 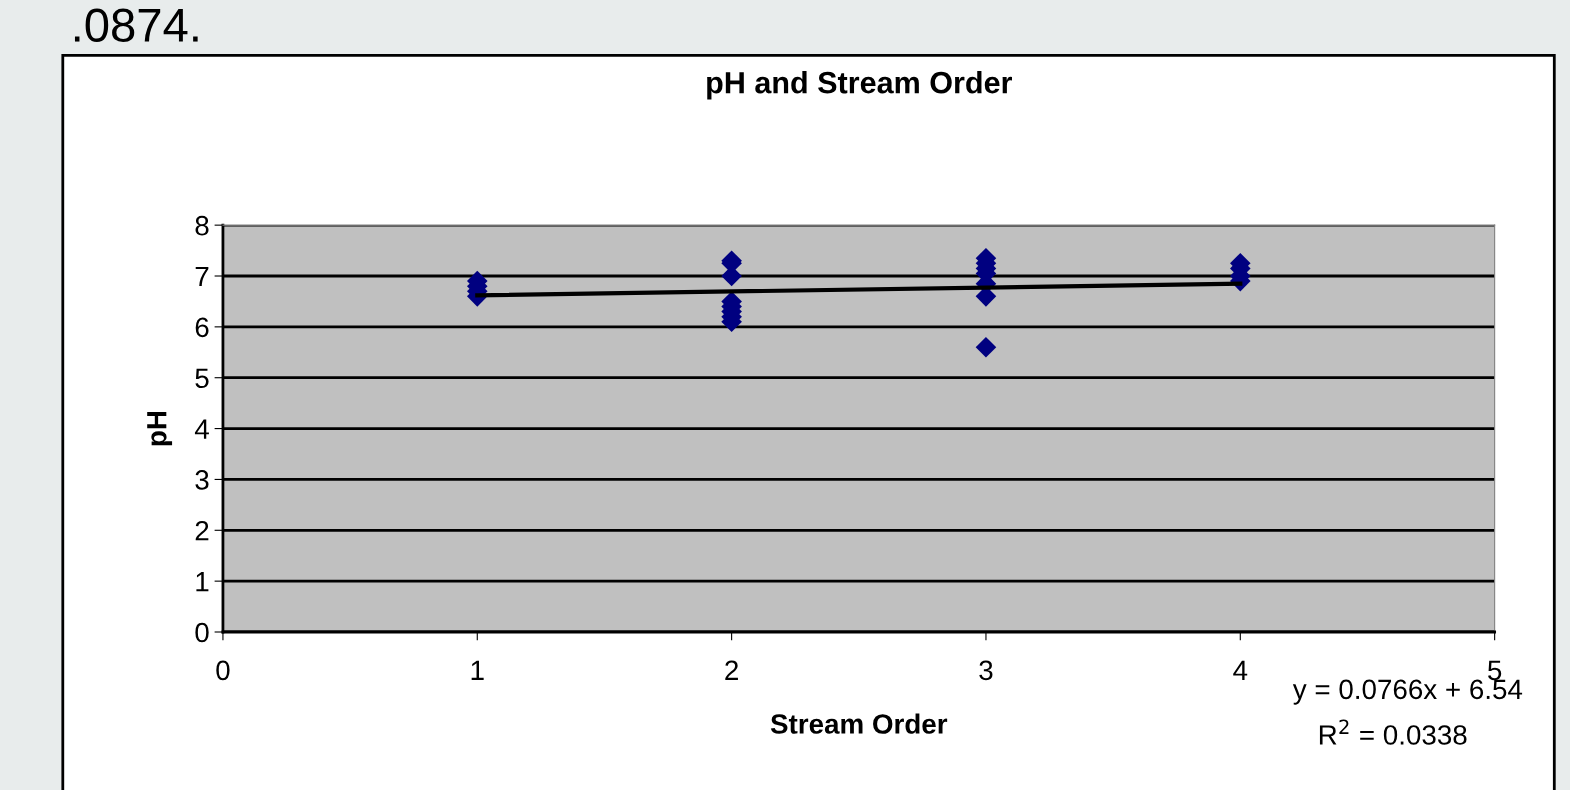 What do you see at coordinates (986, 670) in the screenshot?
I see `x-tick-label: 3` at bounding box center [986, 670].